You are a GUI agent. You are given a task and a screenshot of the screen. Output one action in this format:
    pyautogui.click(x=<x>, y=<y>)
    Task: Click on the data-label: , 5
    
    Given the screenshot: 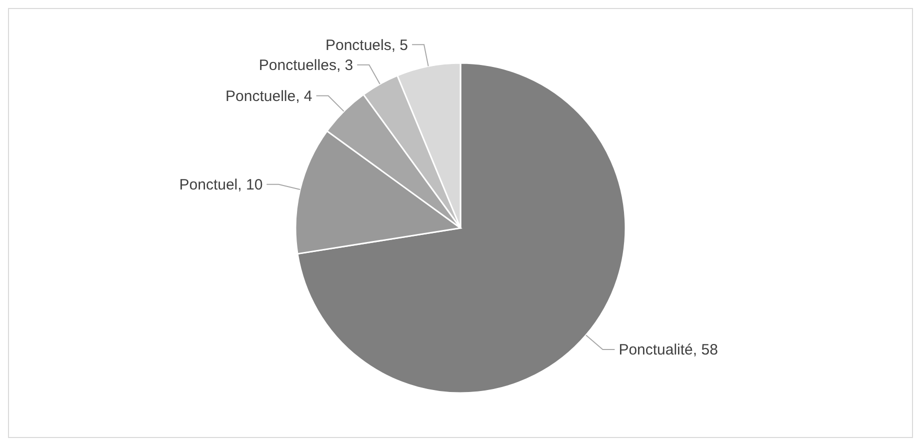 What is the action you would take?
    pyautogui.click(x=399, y=45)
    